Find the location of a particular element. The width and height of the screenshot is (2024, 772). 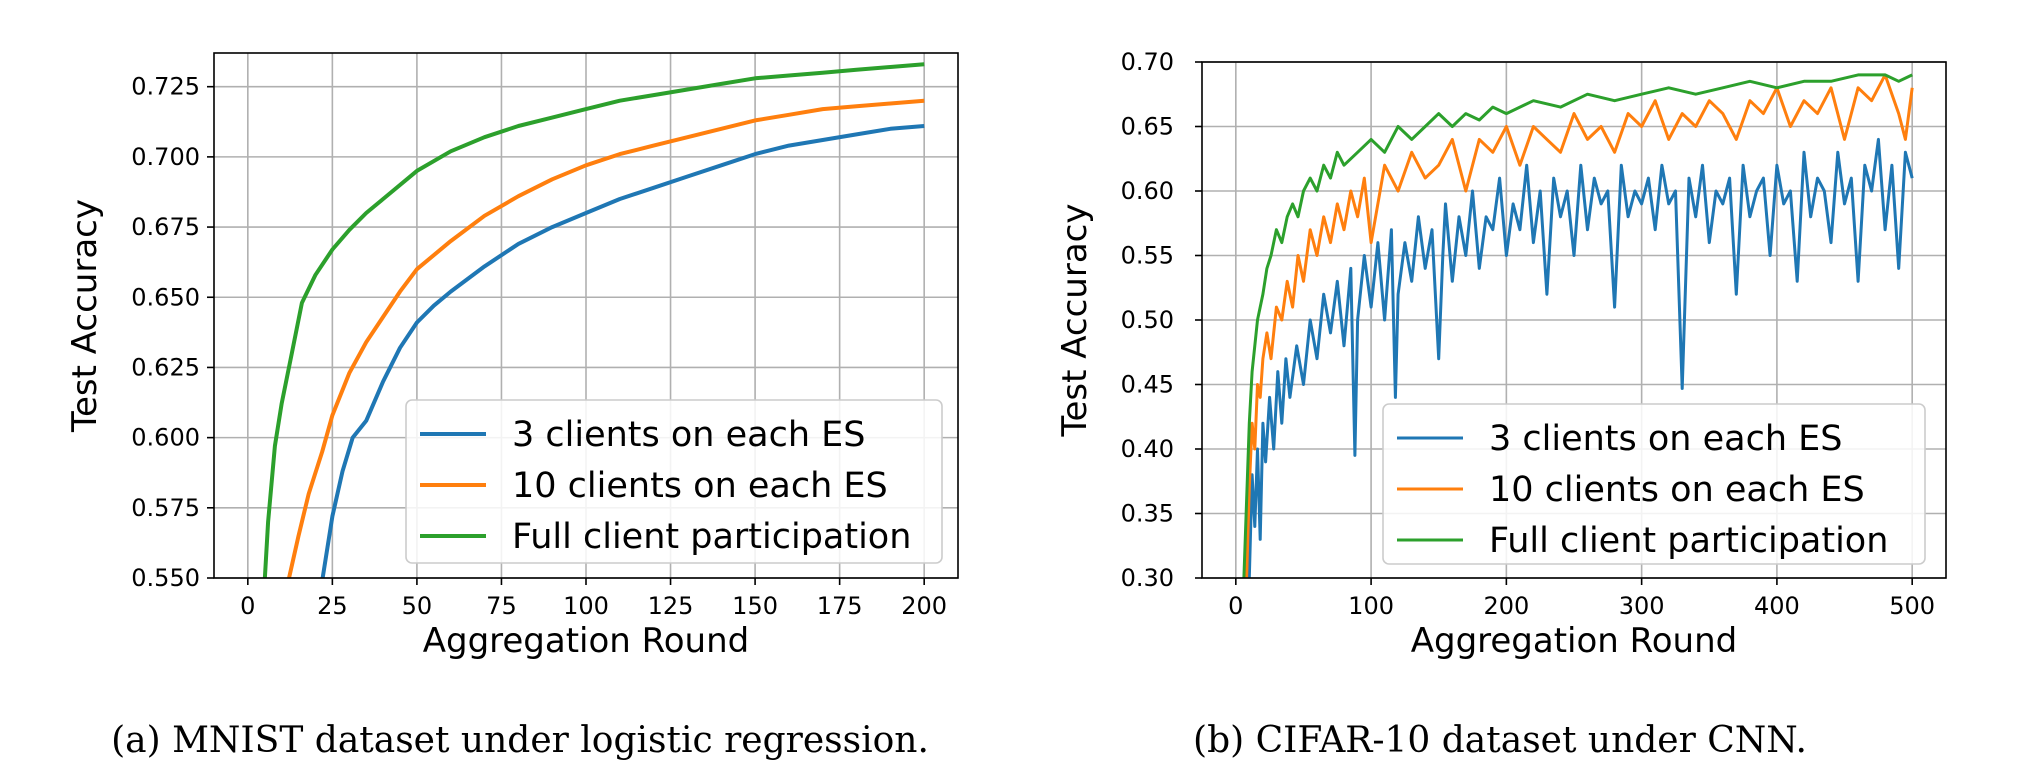

mnist-legend-label-1: 3 clients on each ES is located at coordinates (688, 435).